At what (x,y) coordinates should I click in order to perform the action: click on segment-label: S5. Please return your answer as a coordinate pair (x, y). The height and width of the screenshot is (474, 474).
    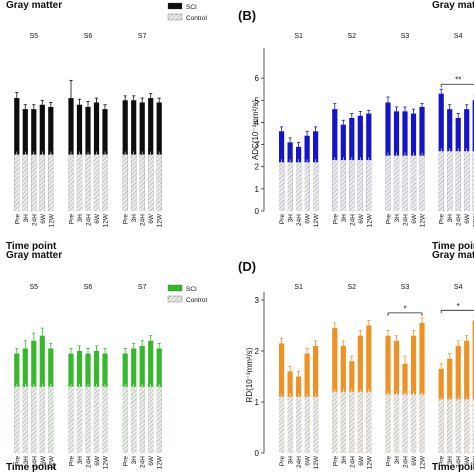
    Looking at the image, I should click on (34, 287).